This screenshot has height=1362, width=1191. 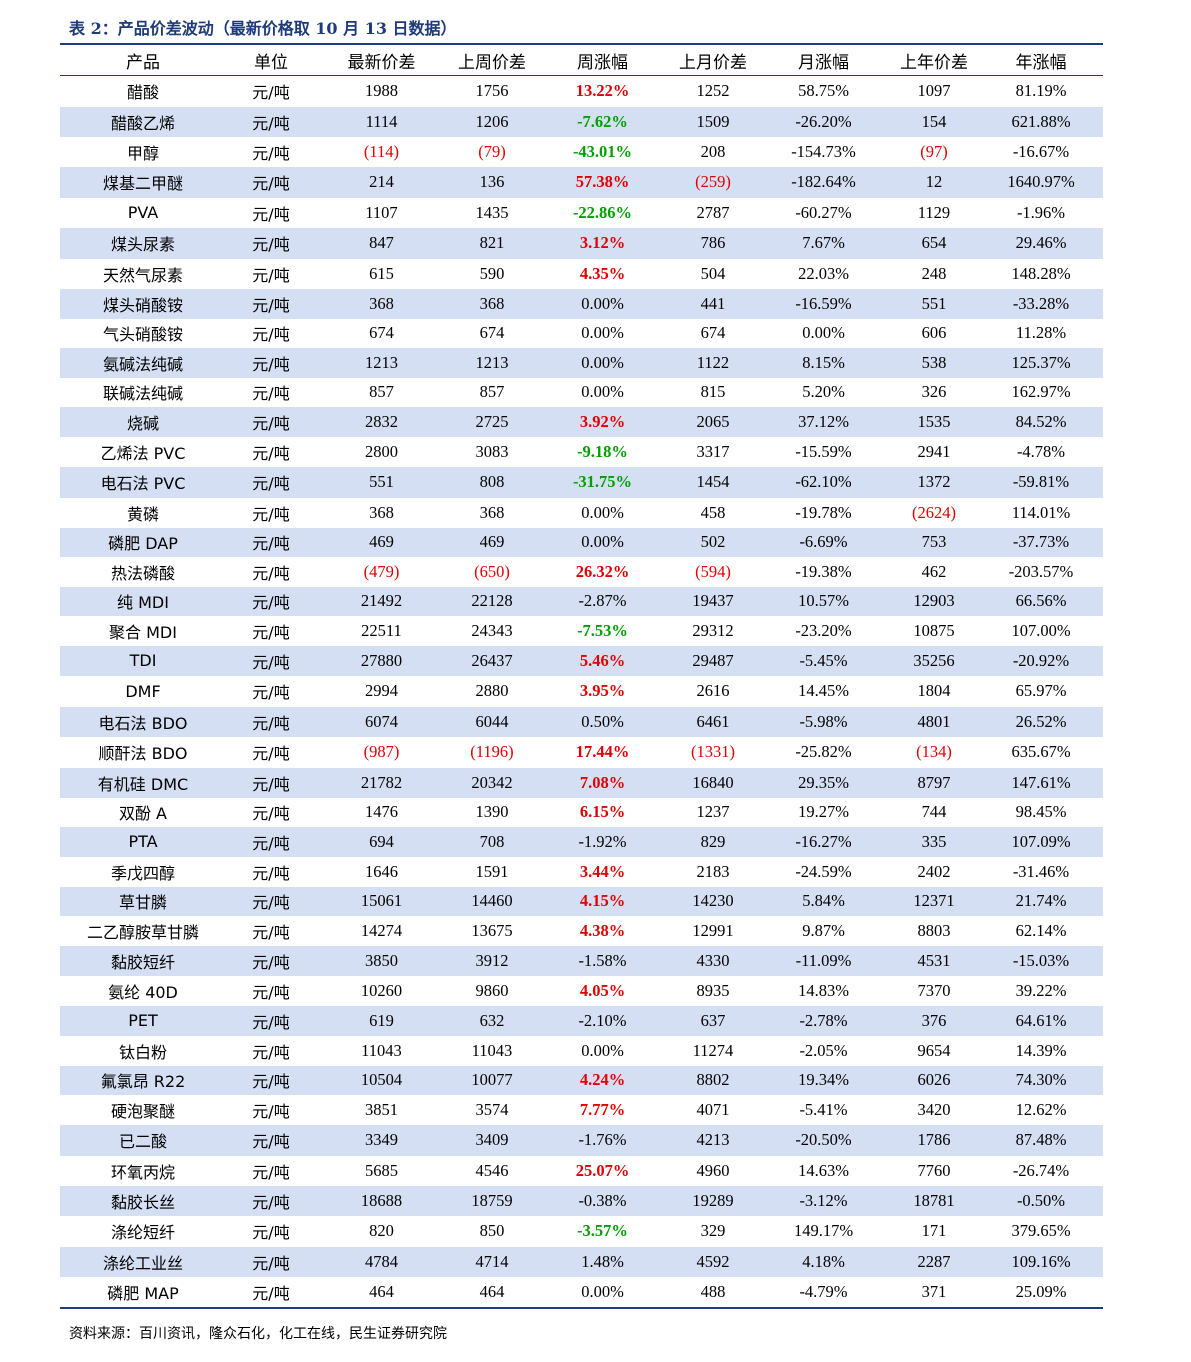 I want to click on cell-latest: (479), so click(x=381, y=571).